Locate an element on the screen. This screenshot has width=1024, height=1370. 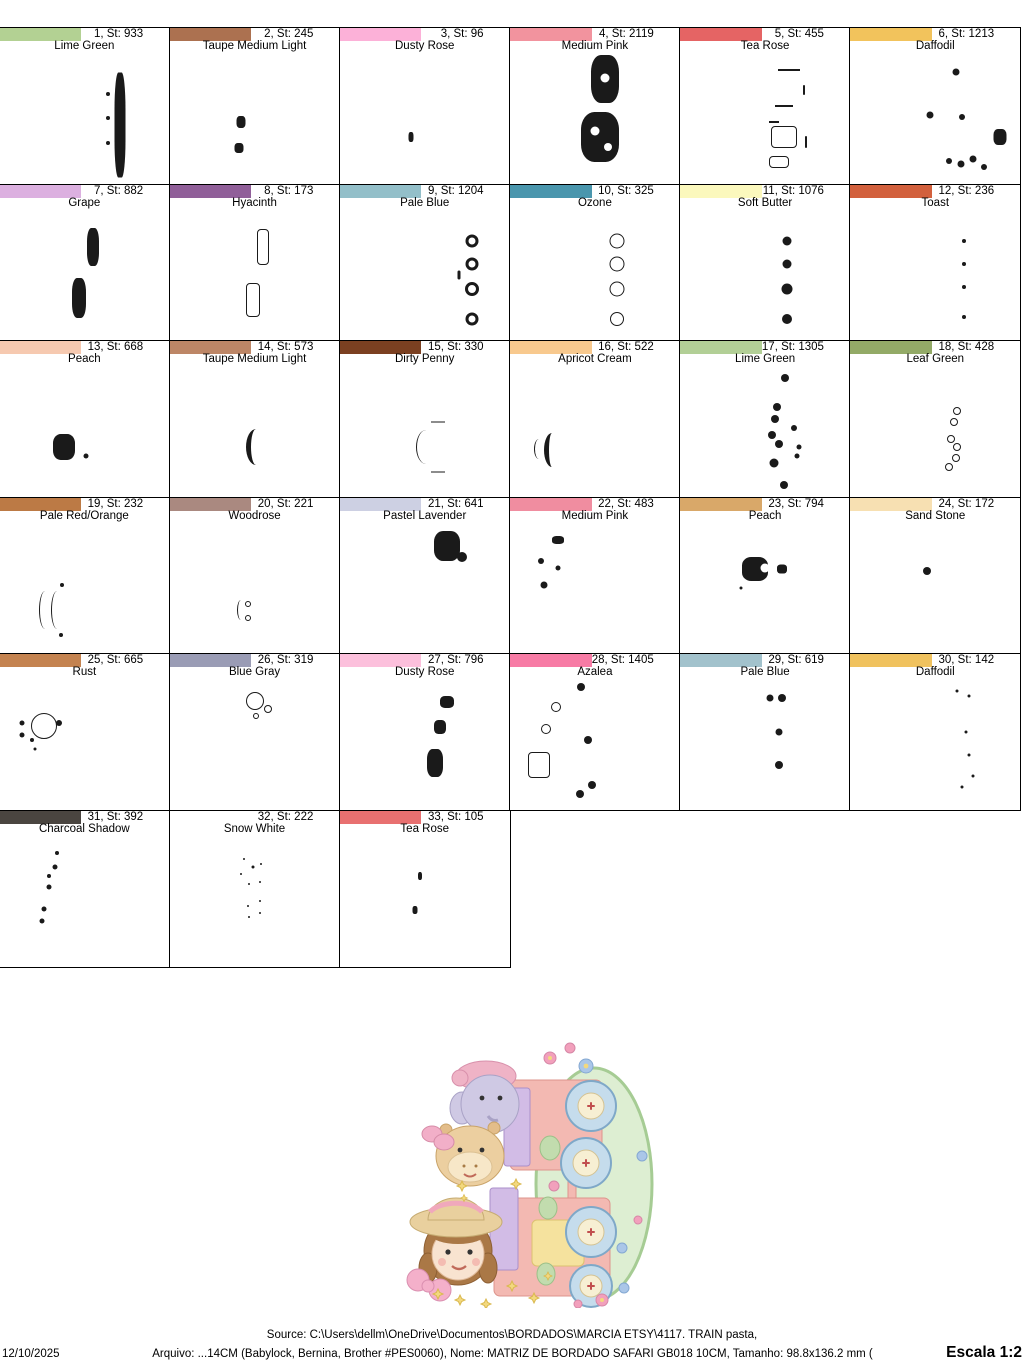
color-block-7: 7, St: 882 Grape is located at coordinates (85, 262).